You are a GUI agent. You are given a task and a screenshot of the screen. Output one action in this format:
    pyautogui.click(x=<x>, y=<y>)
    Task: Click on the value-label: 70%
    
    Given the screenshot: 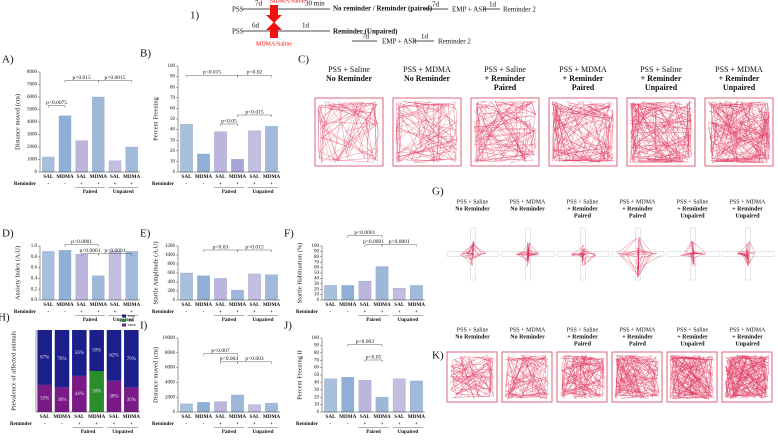 What is the action you would take?
    pyautogui.click(x=61, y=359)
    